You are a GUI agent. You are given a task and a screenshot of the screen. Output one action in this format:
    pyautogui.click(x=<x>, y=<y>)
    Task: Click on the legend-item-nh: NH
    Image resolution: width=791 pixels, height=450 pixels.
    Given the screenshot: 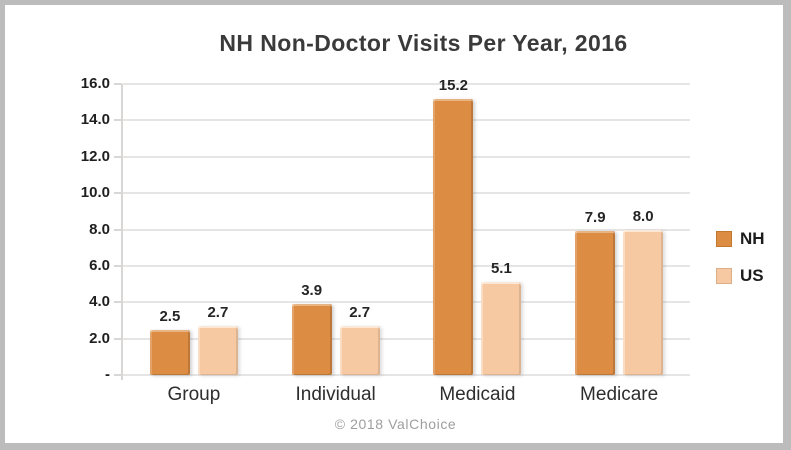 What is the action you would take?
    pyautogui.click(x=740, y=239)
    